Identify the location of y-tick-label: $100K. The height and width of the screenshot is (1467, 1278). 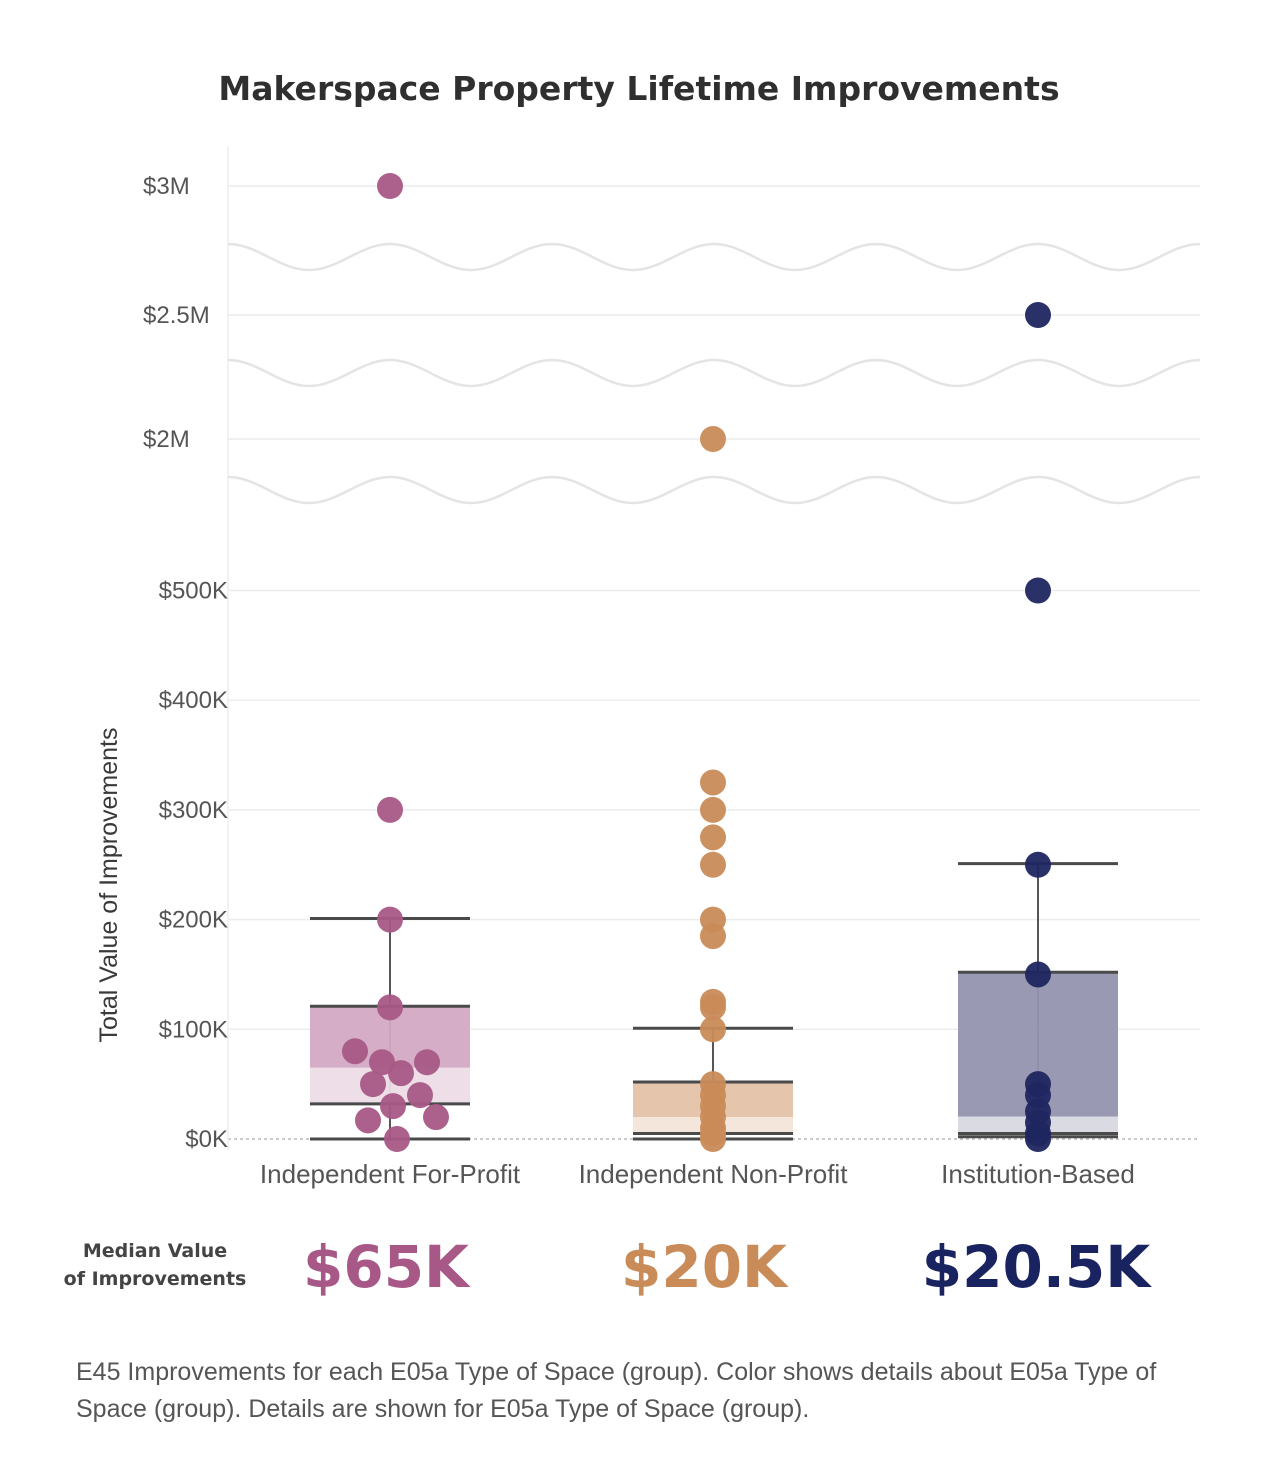
(193, 1029).